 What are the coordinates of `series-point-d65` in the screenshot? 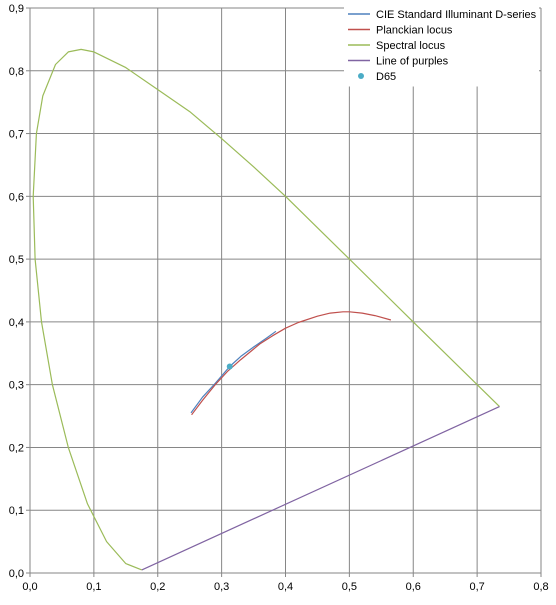 It's located at (229, 366).